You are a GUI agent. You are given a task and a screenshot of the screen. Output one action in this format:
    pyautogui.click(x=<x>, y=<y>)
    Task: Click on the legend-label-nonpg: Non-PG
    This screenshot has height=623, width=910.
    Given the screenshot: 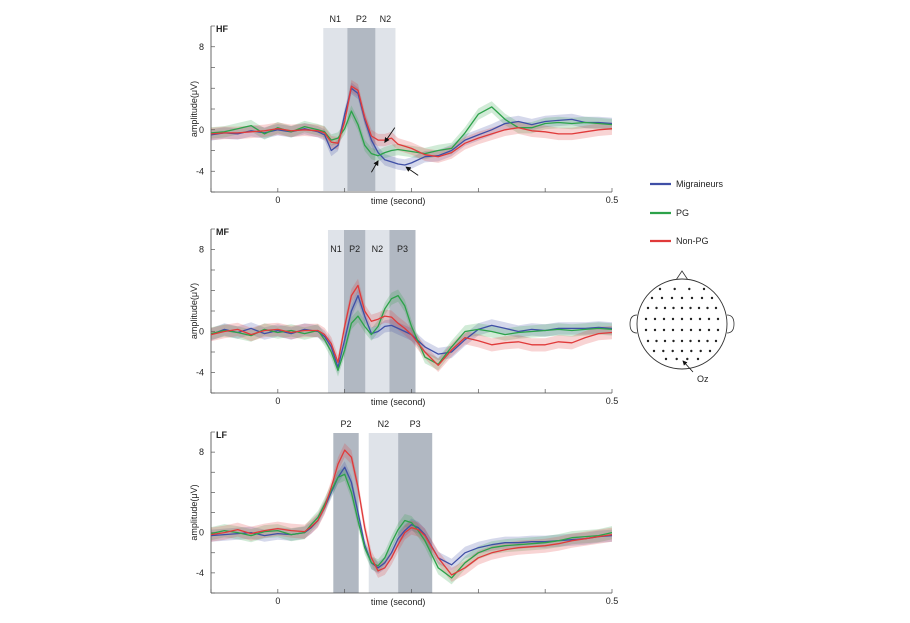 What is the action you would take?
    pyautogui.click(x=692, y=241)
    